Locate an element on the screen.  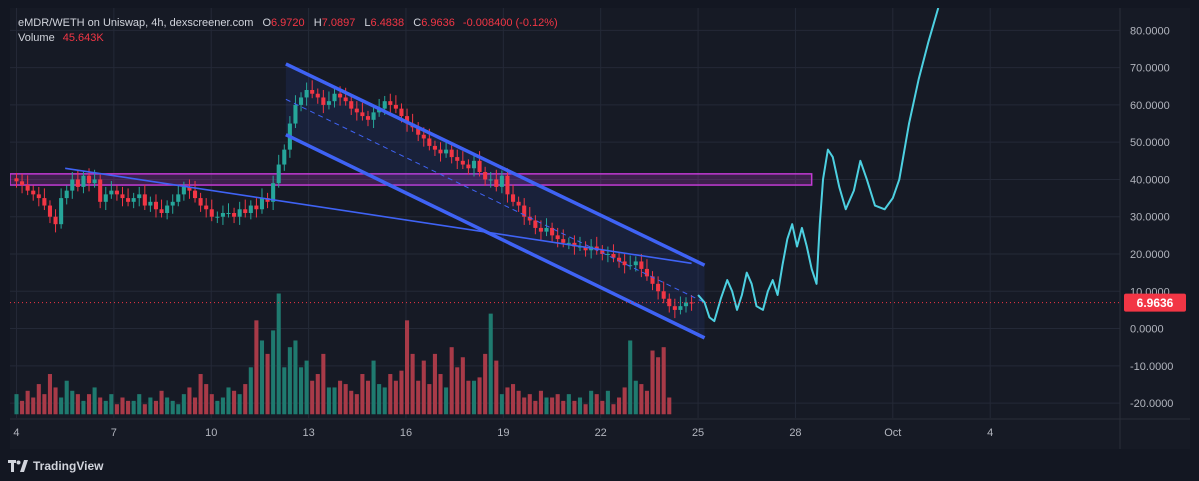
last-price-tag-label: 6.9636 is located at coordinates (1155, 303).